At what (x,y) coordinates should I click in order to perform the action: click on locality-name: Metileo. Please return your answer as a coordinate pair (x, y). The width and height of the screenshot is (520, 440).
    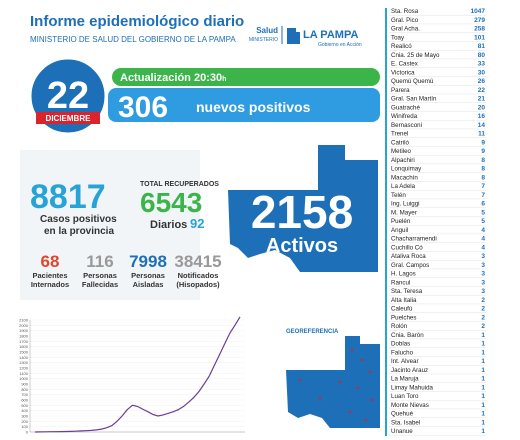
    Looking at the image, I should click on (401, 151).